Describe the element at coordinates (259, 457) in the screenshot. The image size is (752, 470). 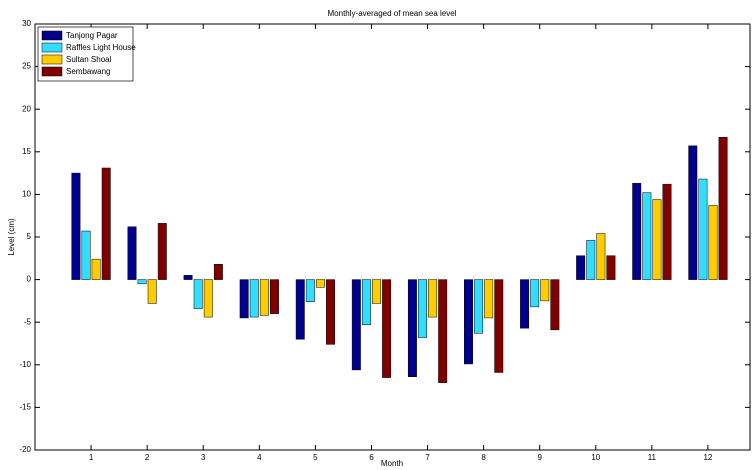
I see `x-tick-label: 4` at that location.